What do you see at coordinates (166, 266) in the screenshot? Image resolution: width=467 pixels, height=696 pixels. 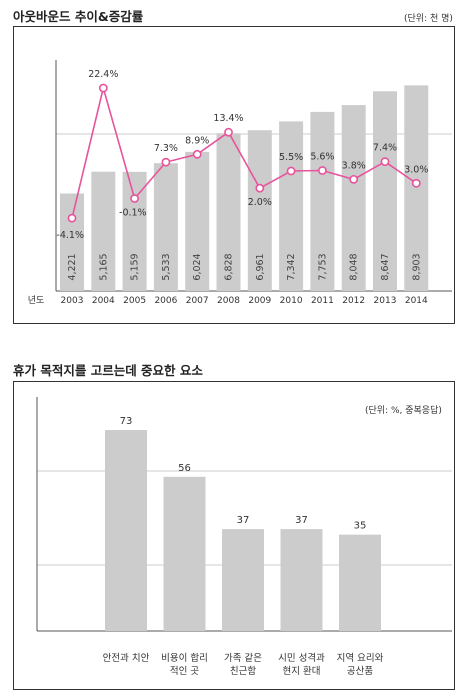 I see `bar-value-label: 5,533` at bounding box center [166, 266].